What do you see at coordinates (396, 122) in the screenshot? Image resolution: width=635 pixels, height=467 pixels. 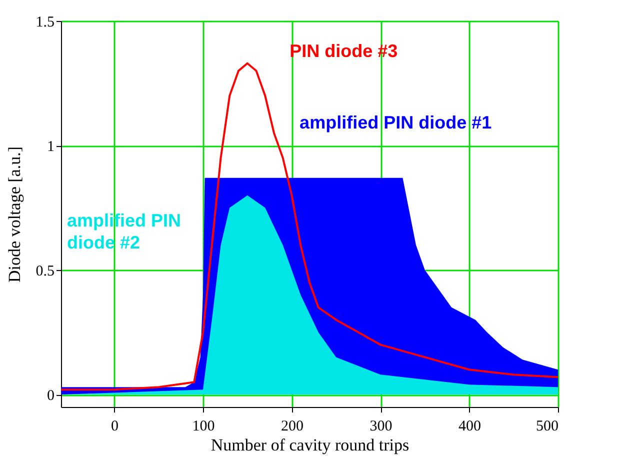 I see `annotation: amplified PIN diode #1` at bounding box center [396, 122].